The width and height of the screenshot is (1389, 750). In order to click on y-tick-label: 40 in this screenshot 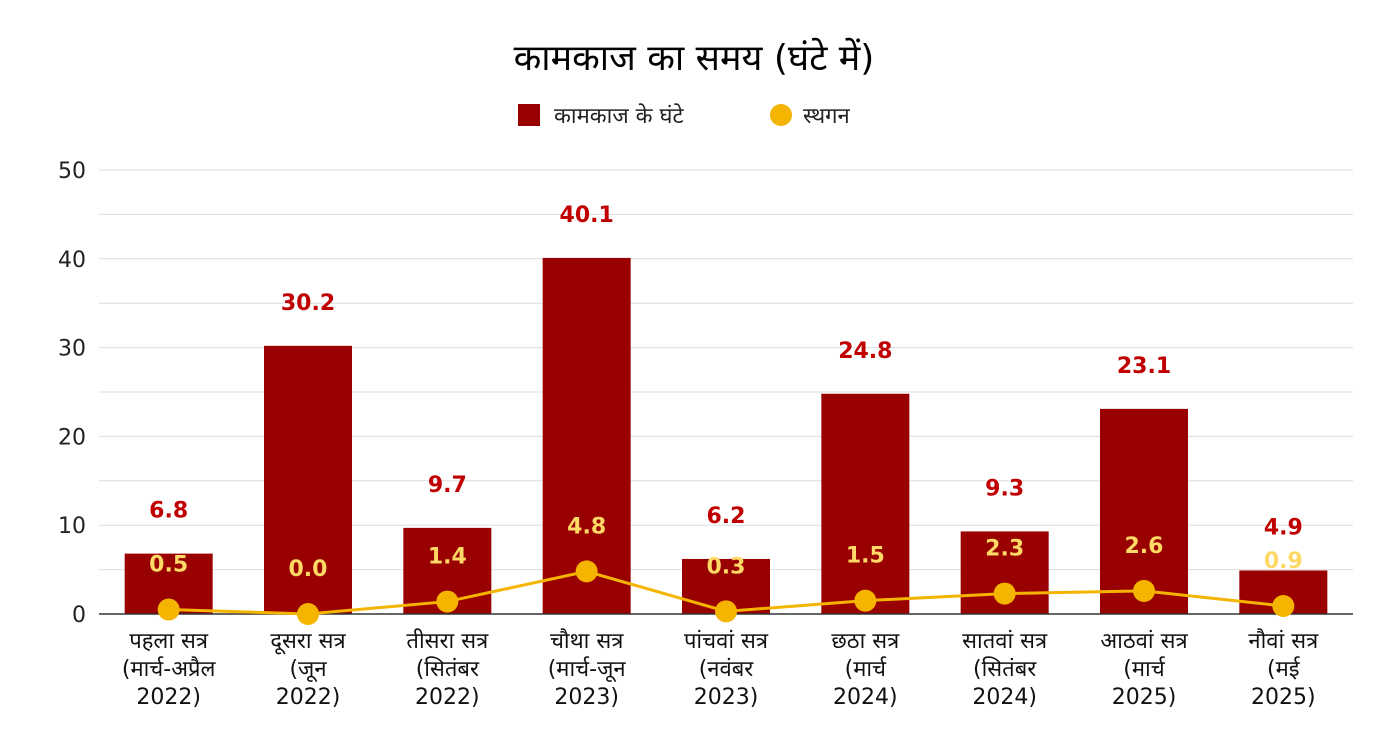, I will do `click(72, 260)`.